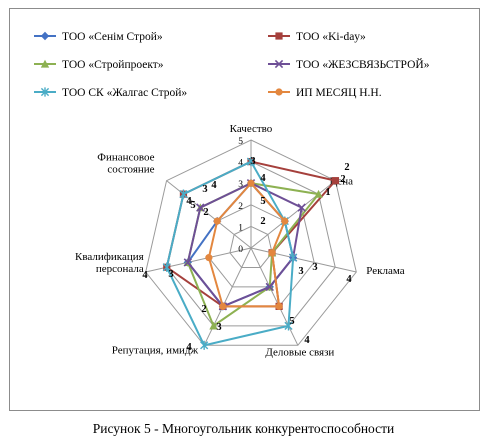 This screenshot has width=487, height=448. I want to click on legend-label: ТОО СК «Жалгас Строй», so click(124, 93).